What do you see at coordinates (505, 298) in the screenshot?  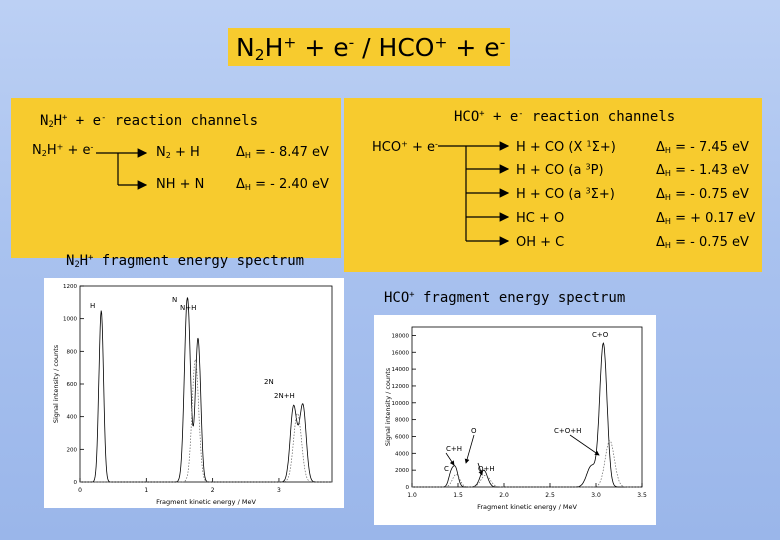 I see `hco-spectrum-title: HCO+ fragment energy spectrum` at bounding box center [505, 298].